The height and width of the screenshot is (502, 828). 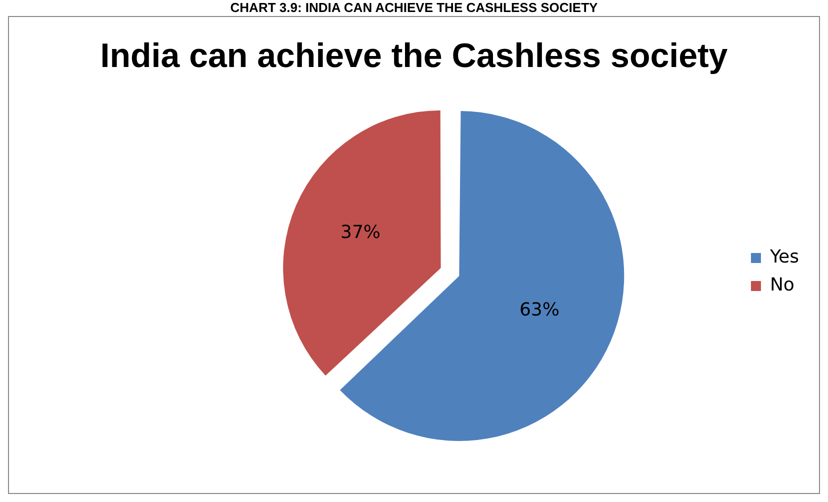 What do you see at coordinates (782, 285) in the screenshot?
I see `legend-label: No` at bounding box center [782, 285].